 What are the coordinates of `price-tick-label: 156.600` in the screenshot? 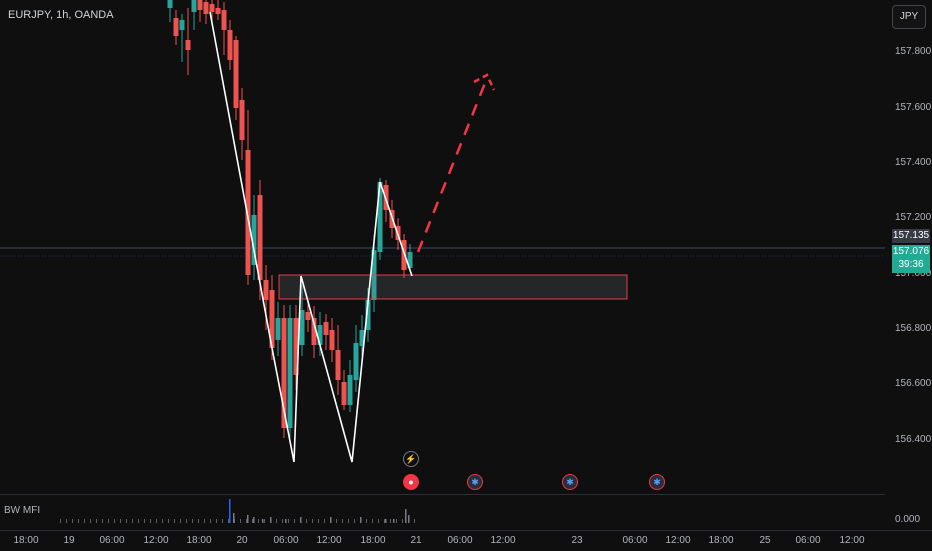 It's located at (913, 383).